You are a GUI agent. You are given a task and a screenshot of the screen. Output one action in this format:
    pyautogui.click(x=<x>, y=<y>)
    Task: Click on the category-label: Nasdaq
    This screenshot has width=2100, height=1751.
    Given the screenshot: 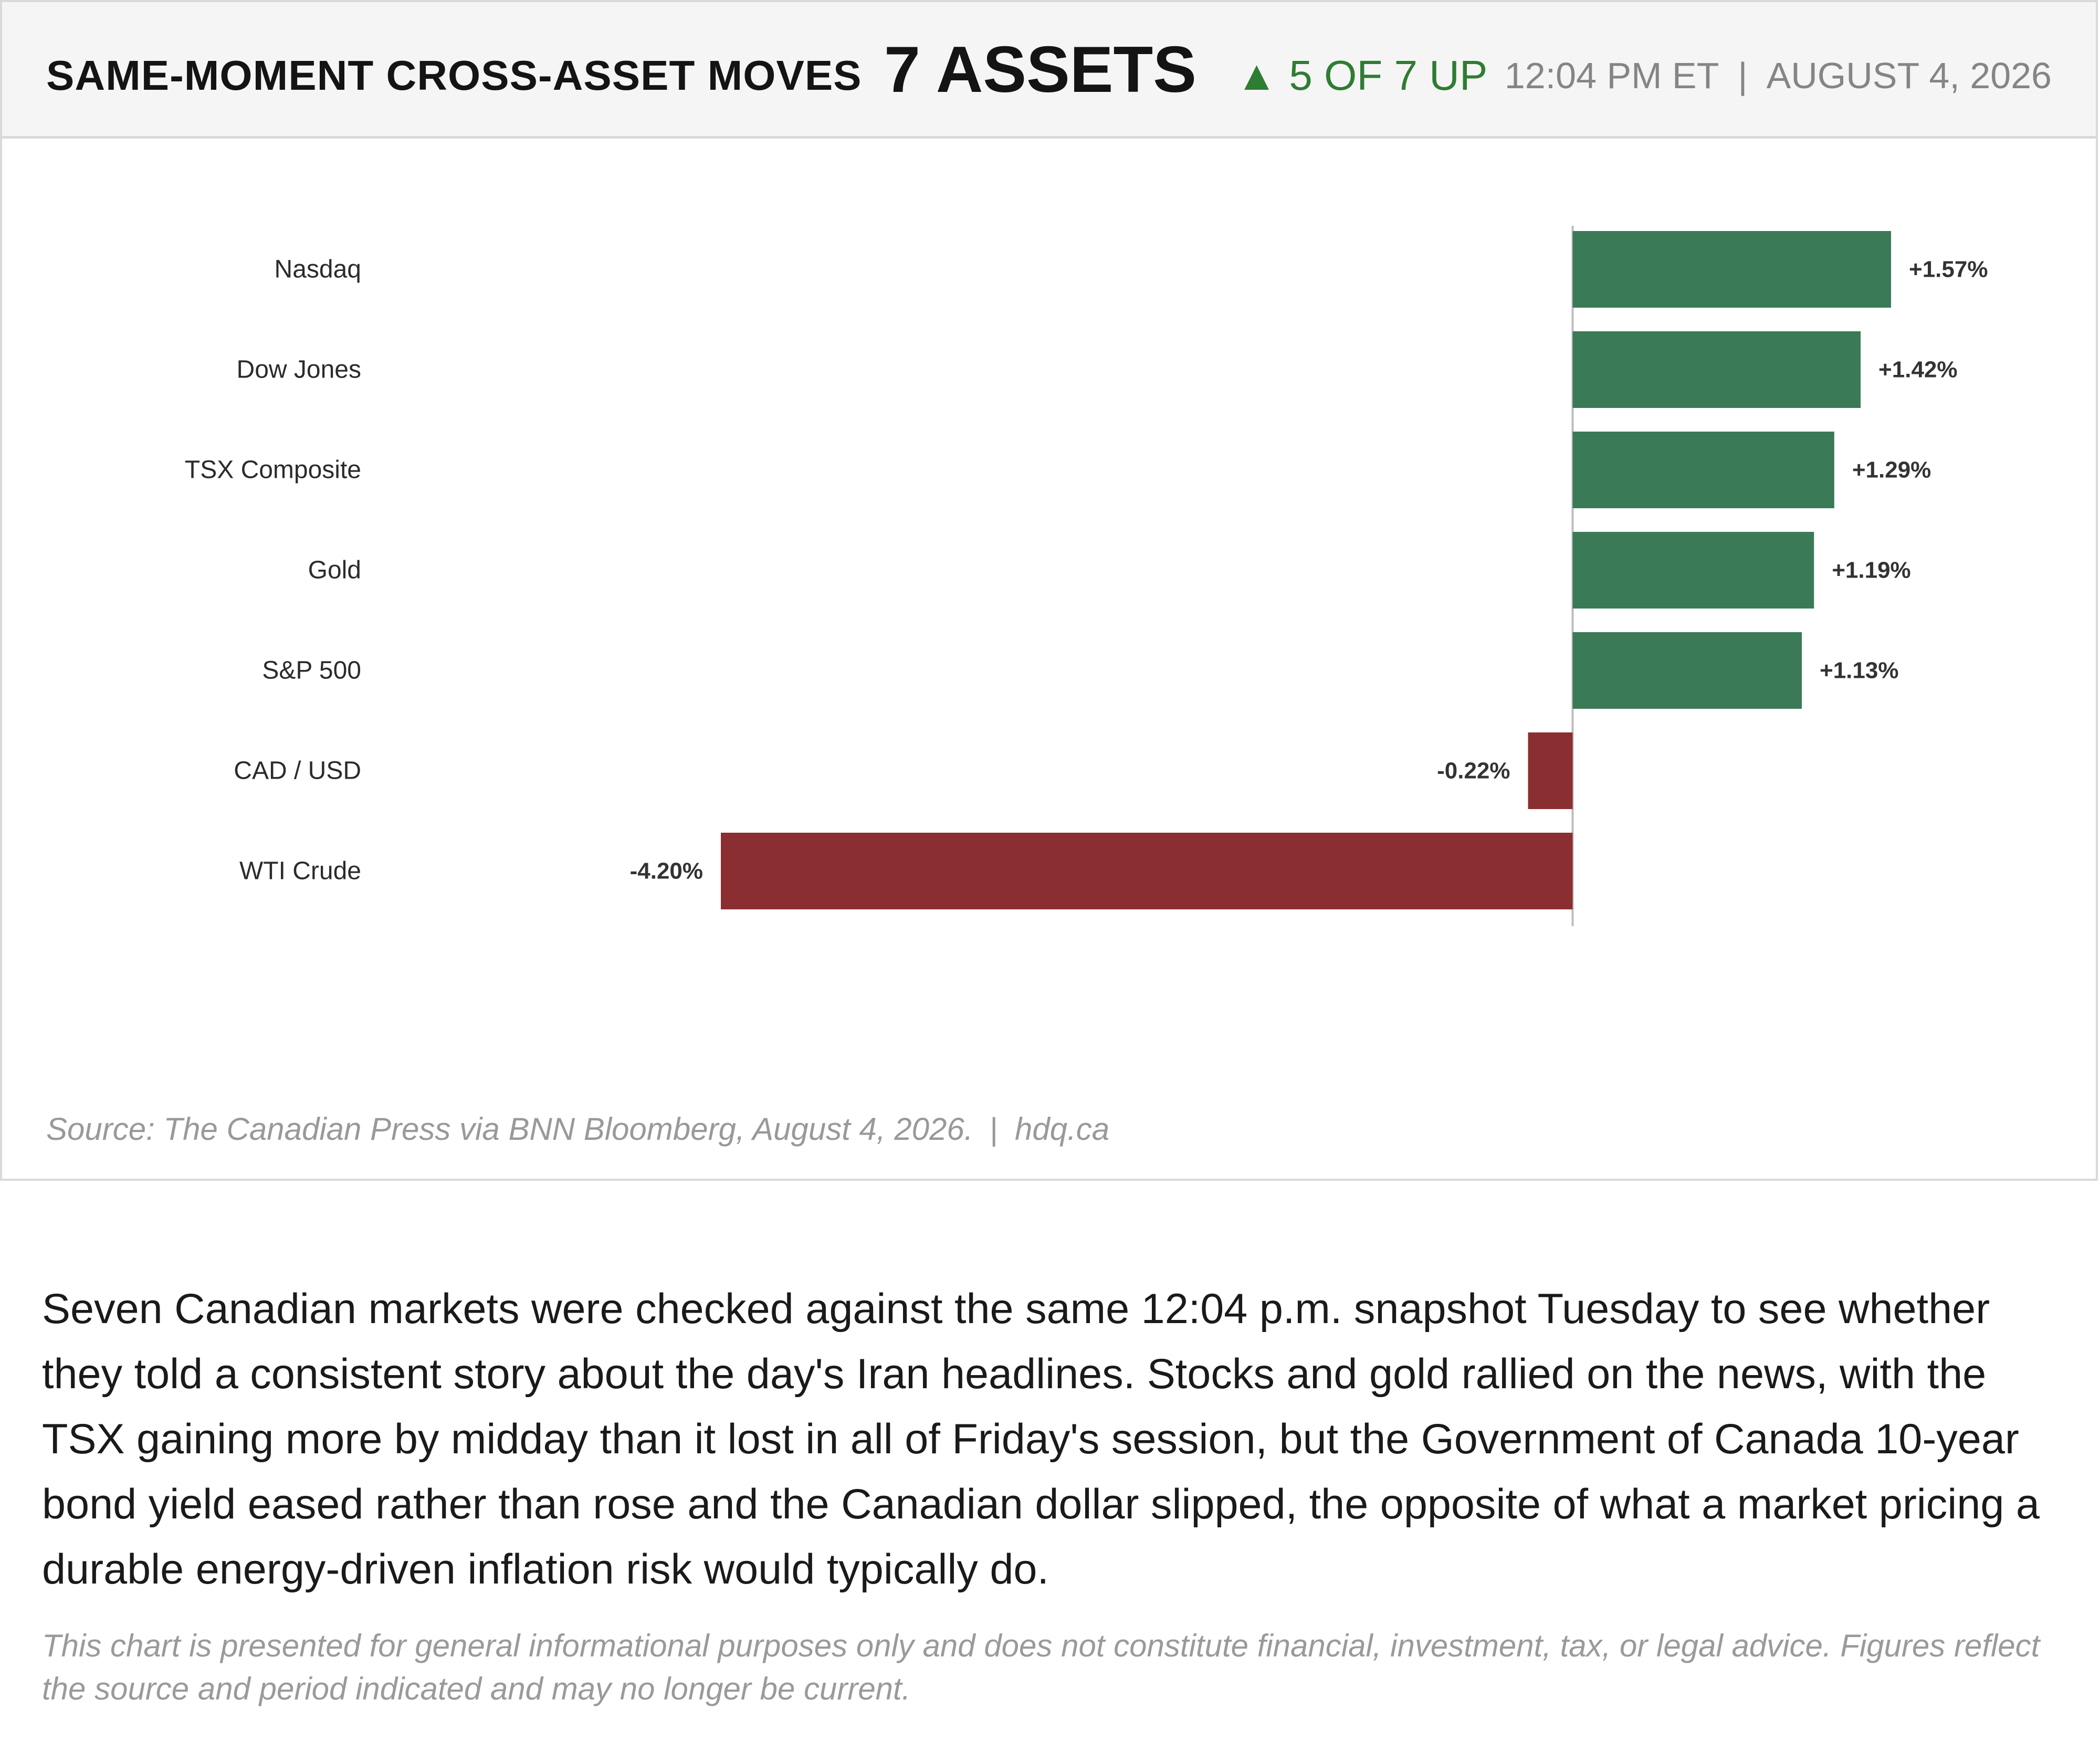 What is the action you would take?
    pyautogui.click(x=318, y=270)
    